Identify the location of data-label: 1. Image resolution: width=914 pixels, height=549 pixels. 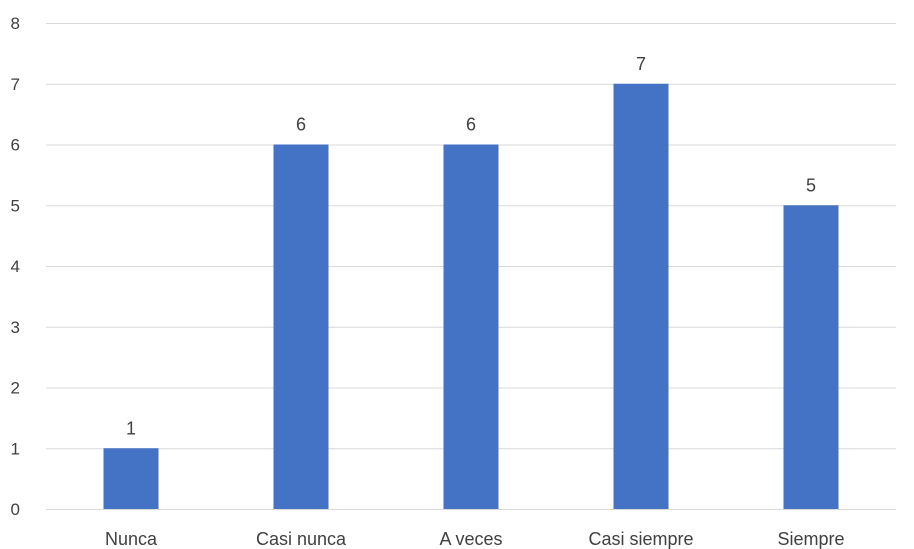
(131, 428).